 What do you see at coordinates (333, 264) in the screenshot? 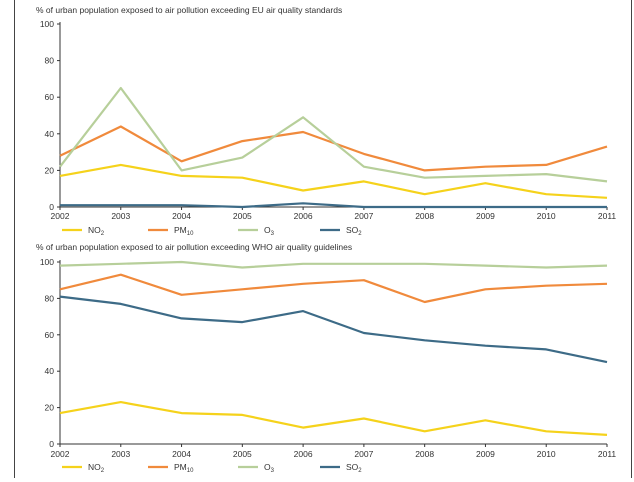
I see `series-line-o3` at bounding box center [333, 264].